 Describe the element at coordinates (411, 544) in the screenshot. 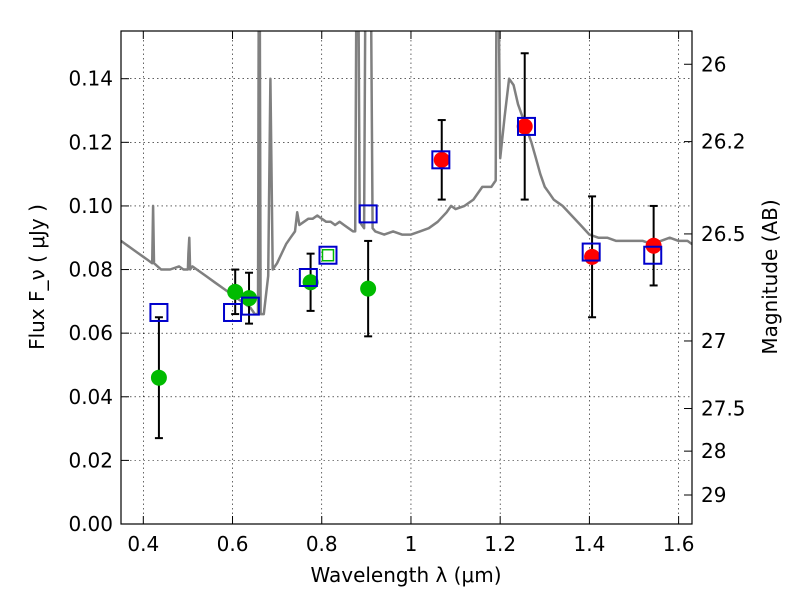

I see `x-tick-label: 1` at that location.